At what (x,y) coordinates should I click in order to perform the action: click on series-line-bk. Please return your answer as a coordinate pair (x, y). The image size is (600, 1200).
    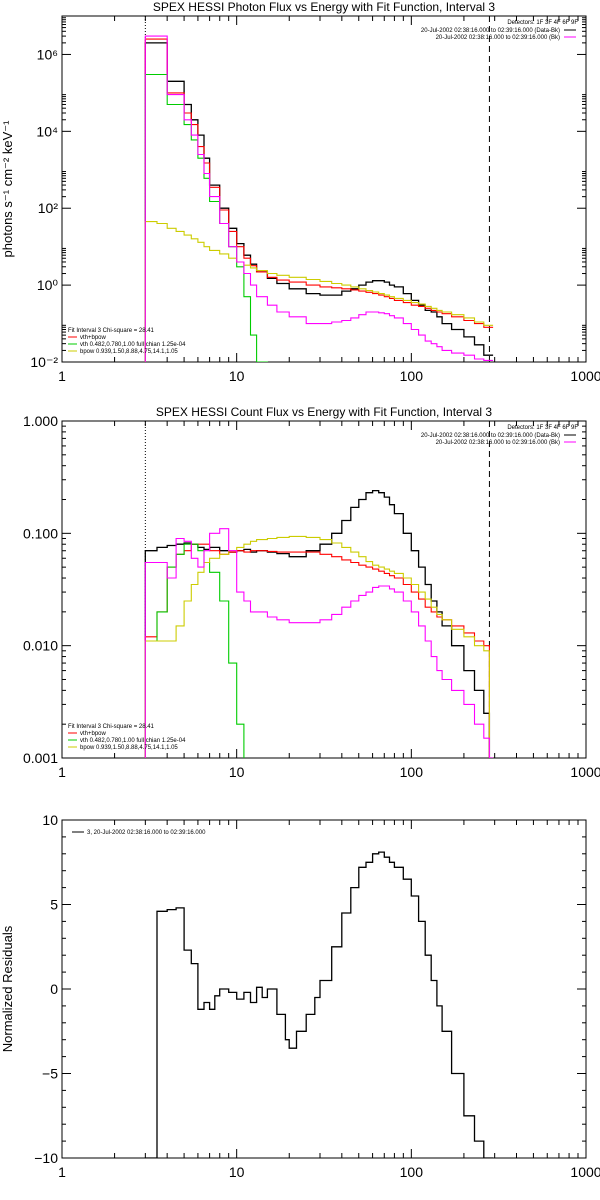
    Looking at the image, I should click on (319, 643).